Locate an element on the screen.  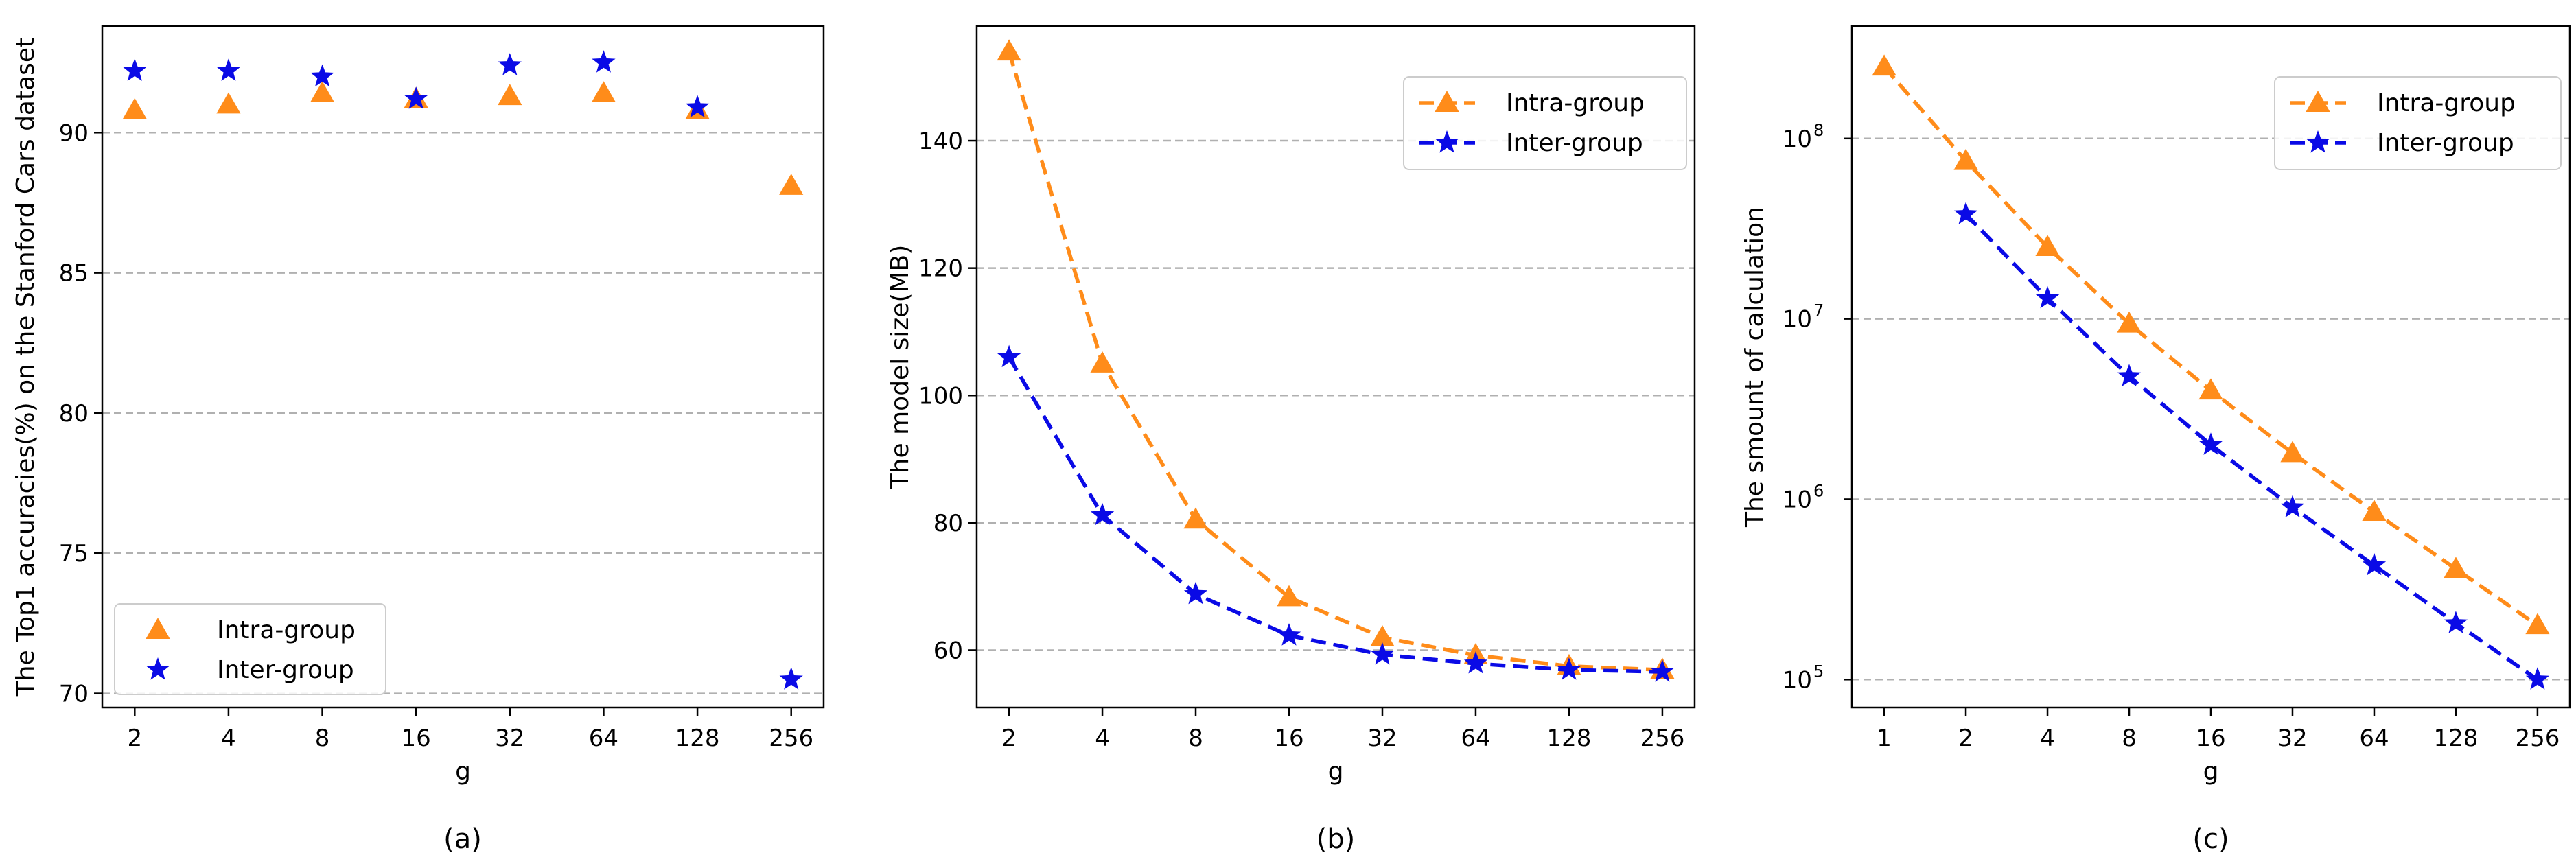
y-axis-title: The model size(MB) is located at coordinates (900, 368).